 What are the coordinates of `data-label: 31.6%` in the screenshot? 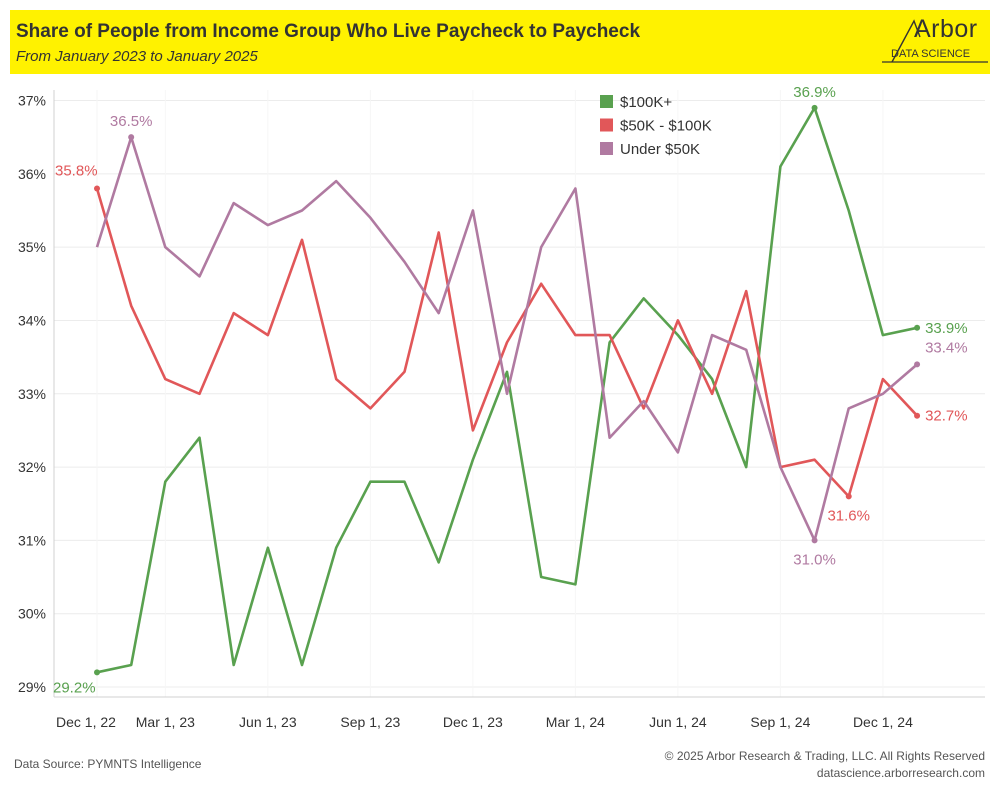 It's located at (848, 515).